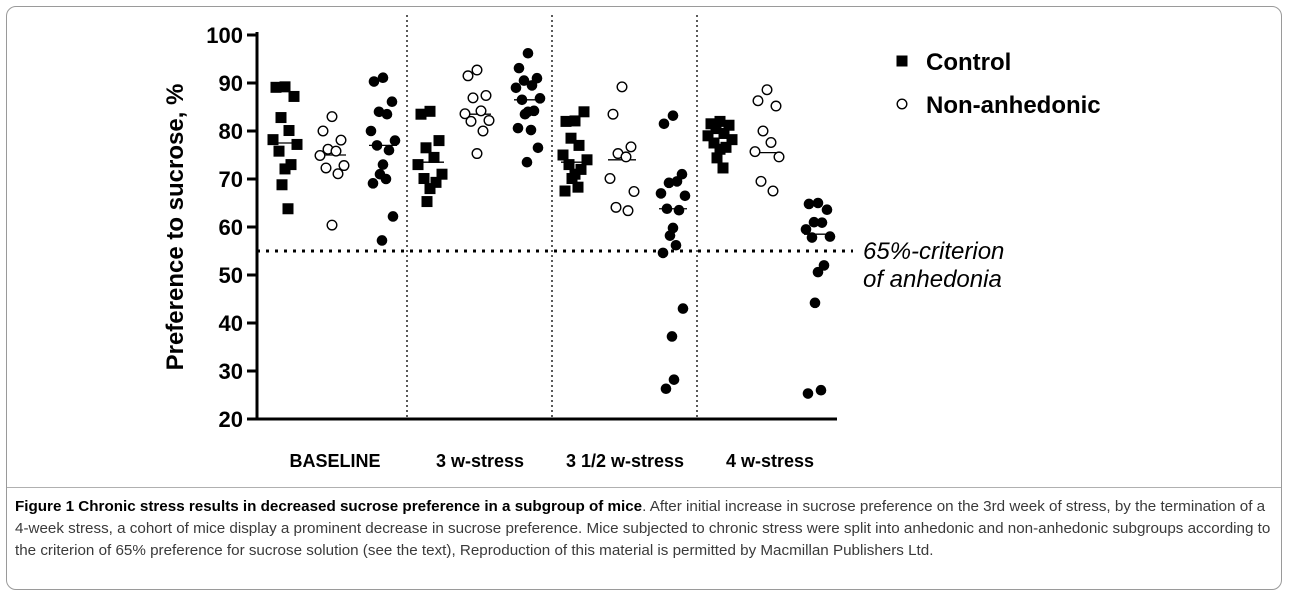 This screenshot has height=600, width=1292. I want to click on caption-divider, so click(644, 487).